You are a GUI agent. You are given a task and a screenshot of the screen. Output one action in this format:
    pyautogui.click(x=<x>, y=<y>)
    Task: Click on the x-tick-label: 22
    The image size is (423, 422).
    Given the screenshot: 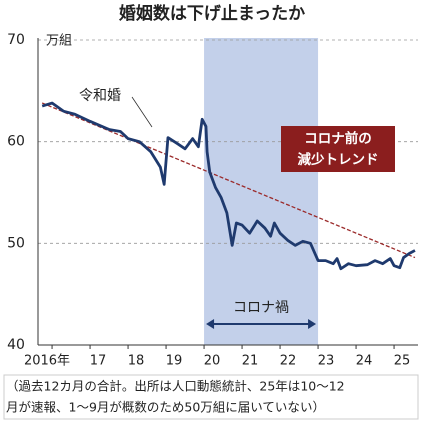 What is the action you would take?
    pyautogui.click(x=288, y=361)
    